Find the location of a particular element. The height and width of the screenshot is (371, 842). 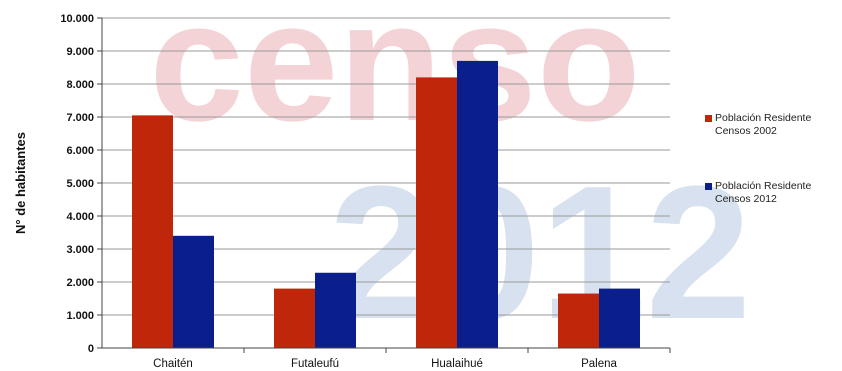

y-tick-label: 2.000 is located at coordinates (80, 283).